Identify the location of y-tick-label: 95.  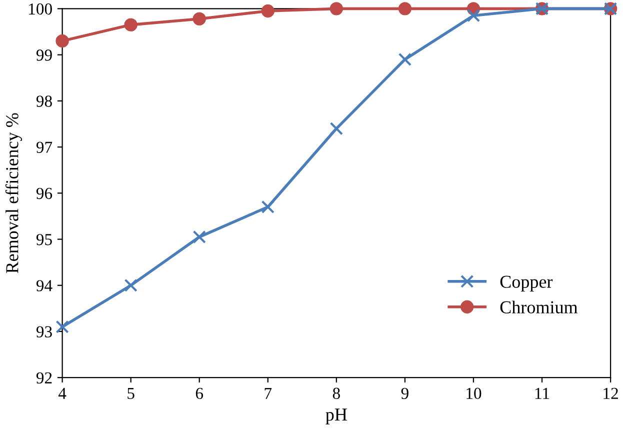
(44, 240).